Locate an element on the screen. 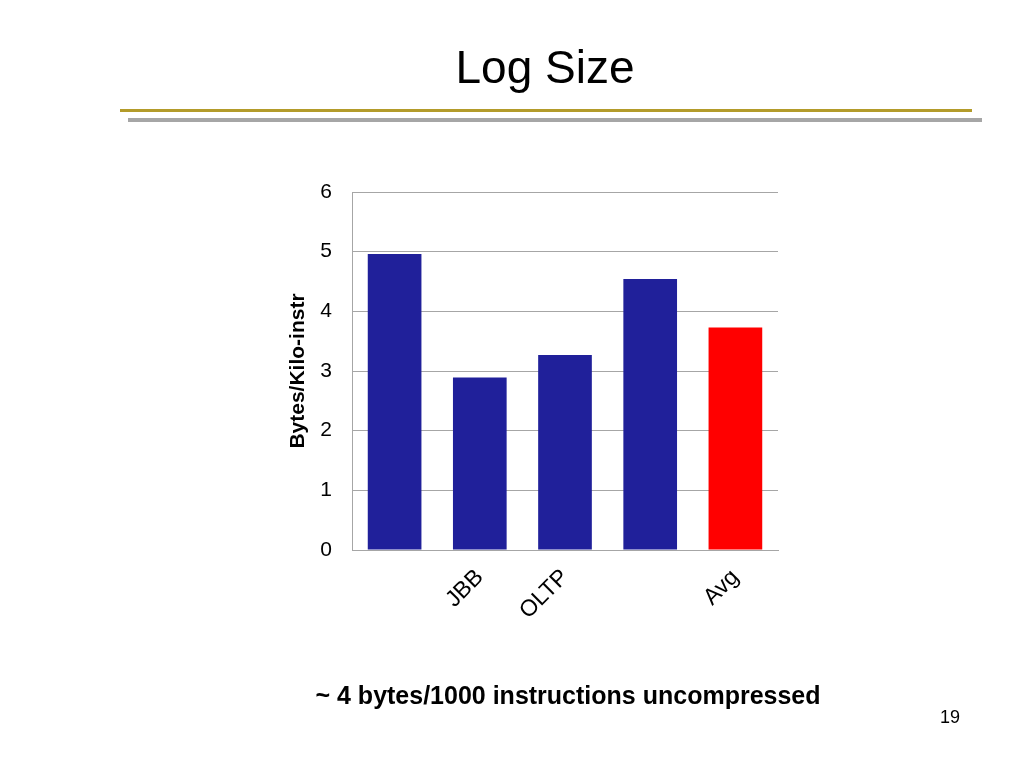 The image size is (1024, 768). y-tick-label: 5 is located at coordinates (326, 250).